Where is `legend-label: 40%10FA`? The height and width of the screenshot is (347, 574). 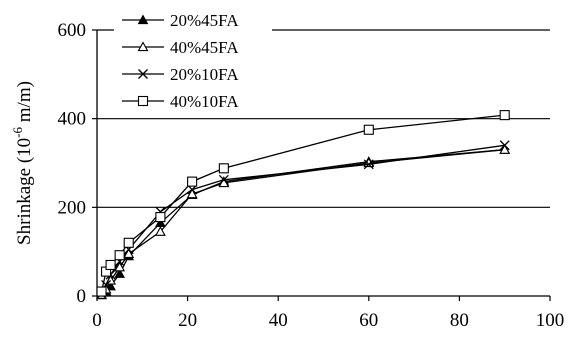
legend-label: 40%10FA is located at coordinates (204, 101).